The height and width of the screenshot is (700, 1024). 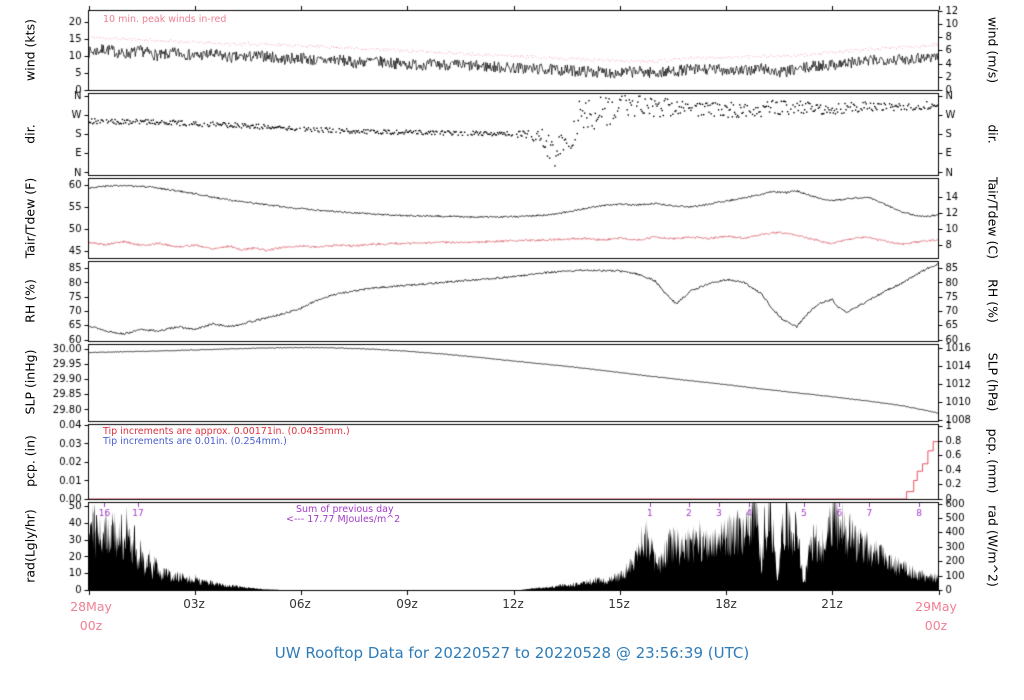 I want to click on y-axis-label-wind-ms: wind (m/s), so click(x=993, y=50).